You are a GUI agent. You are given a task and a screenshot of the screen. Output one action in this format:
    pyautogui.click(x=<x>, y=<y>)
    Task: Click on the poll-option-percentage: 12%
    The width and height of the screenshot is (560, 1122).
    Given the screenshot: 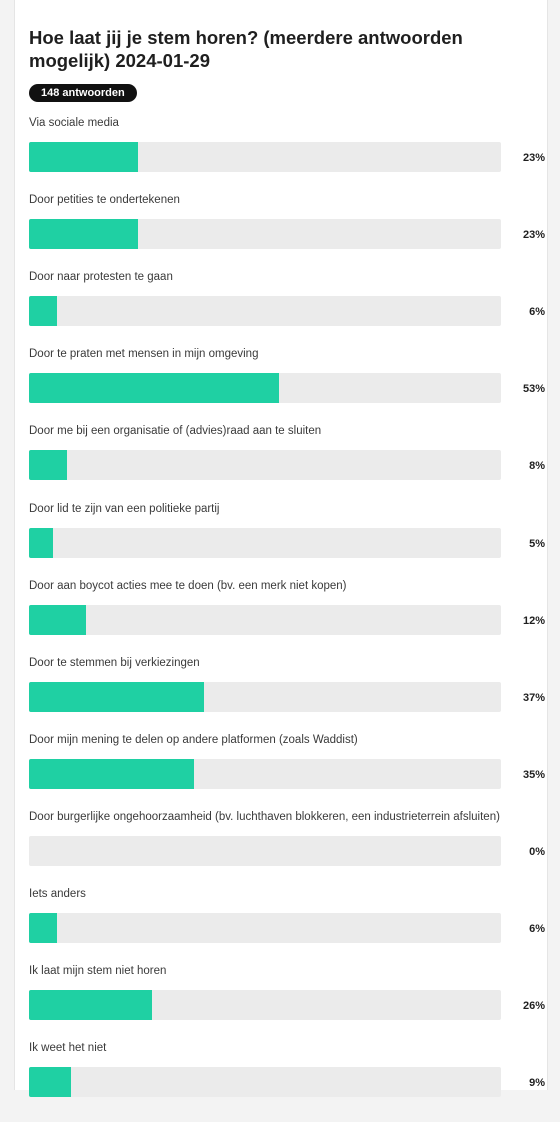 What is the action you would take?
    pyautogui.click(x=533, y=620)
    